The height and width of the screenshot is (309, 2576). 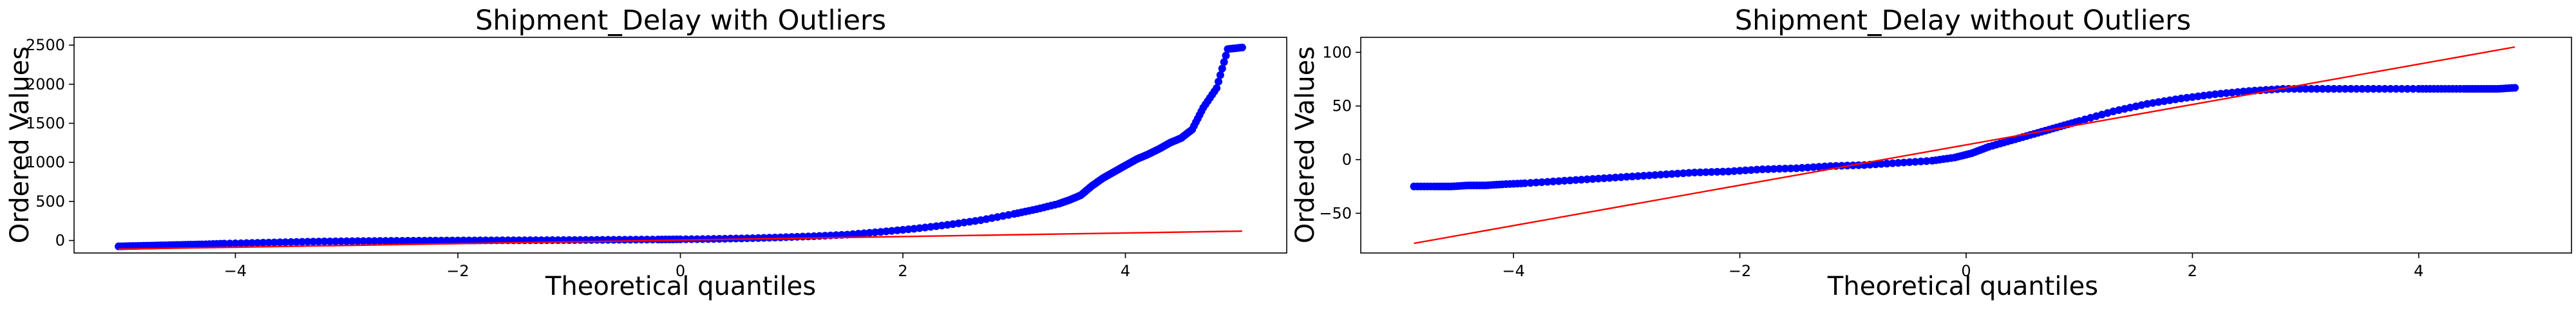 I want to click on chart-title: Shipment_Delay without Outliers, so click(x=1963, y=21).